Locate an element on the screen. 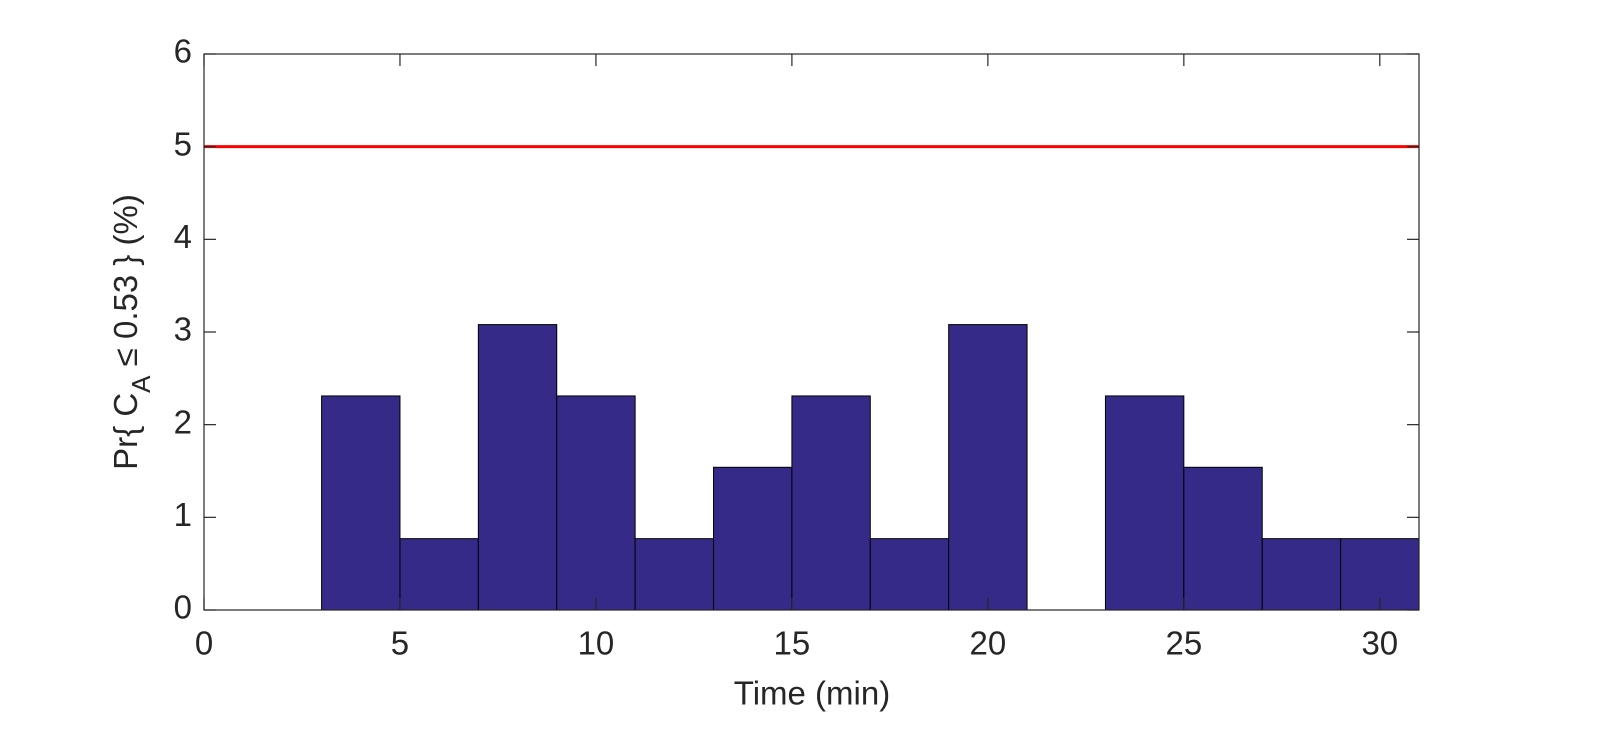 The height and width of the screenshot is (737, 1600). y-label-subscript: A is located at coordinates (141, 384).